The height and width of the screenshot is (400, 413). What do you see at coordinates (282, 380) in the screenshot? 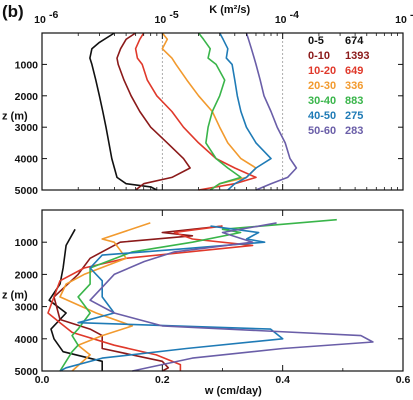
I see `x-tick-label: 0.4` at bounding box center [282, 380].